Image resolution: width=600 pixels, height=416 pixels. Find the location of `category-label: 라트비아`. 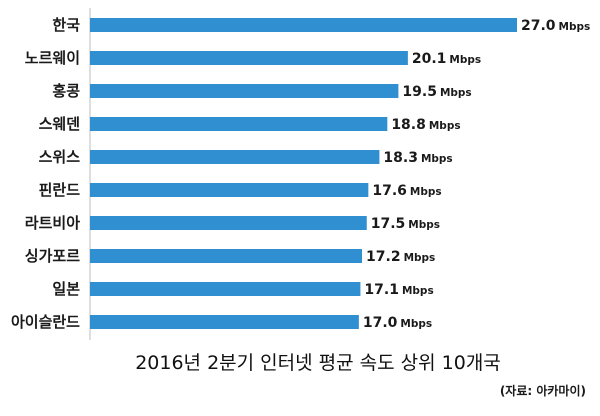

category-label: 라트비아 is located at coordinates (52, 223).